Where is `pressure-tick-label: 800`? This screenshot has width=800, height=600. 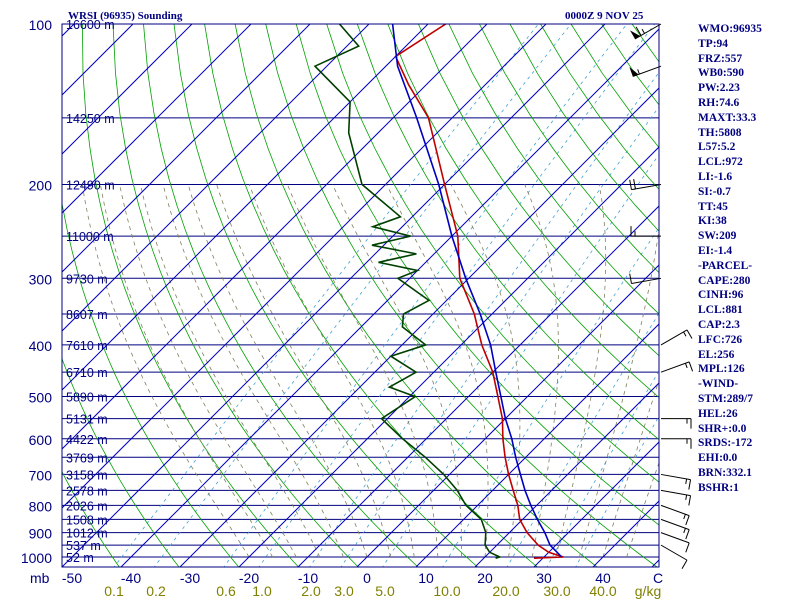 pressure-tick-label: 800 is located at coordinates (41, 506).